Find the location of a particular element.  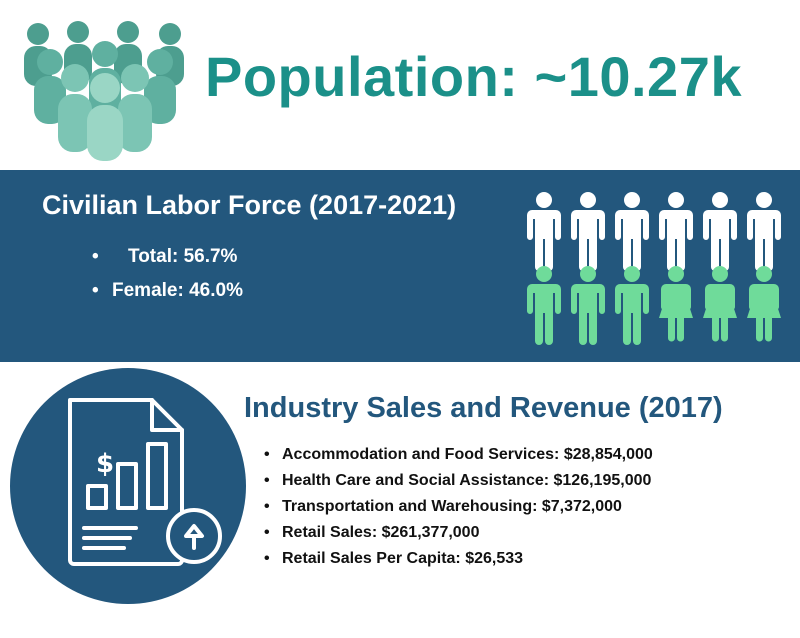

industry-title: Industry Sales and Revenue (2017) is located at coordinates (483, 408).